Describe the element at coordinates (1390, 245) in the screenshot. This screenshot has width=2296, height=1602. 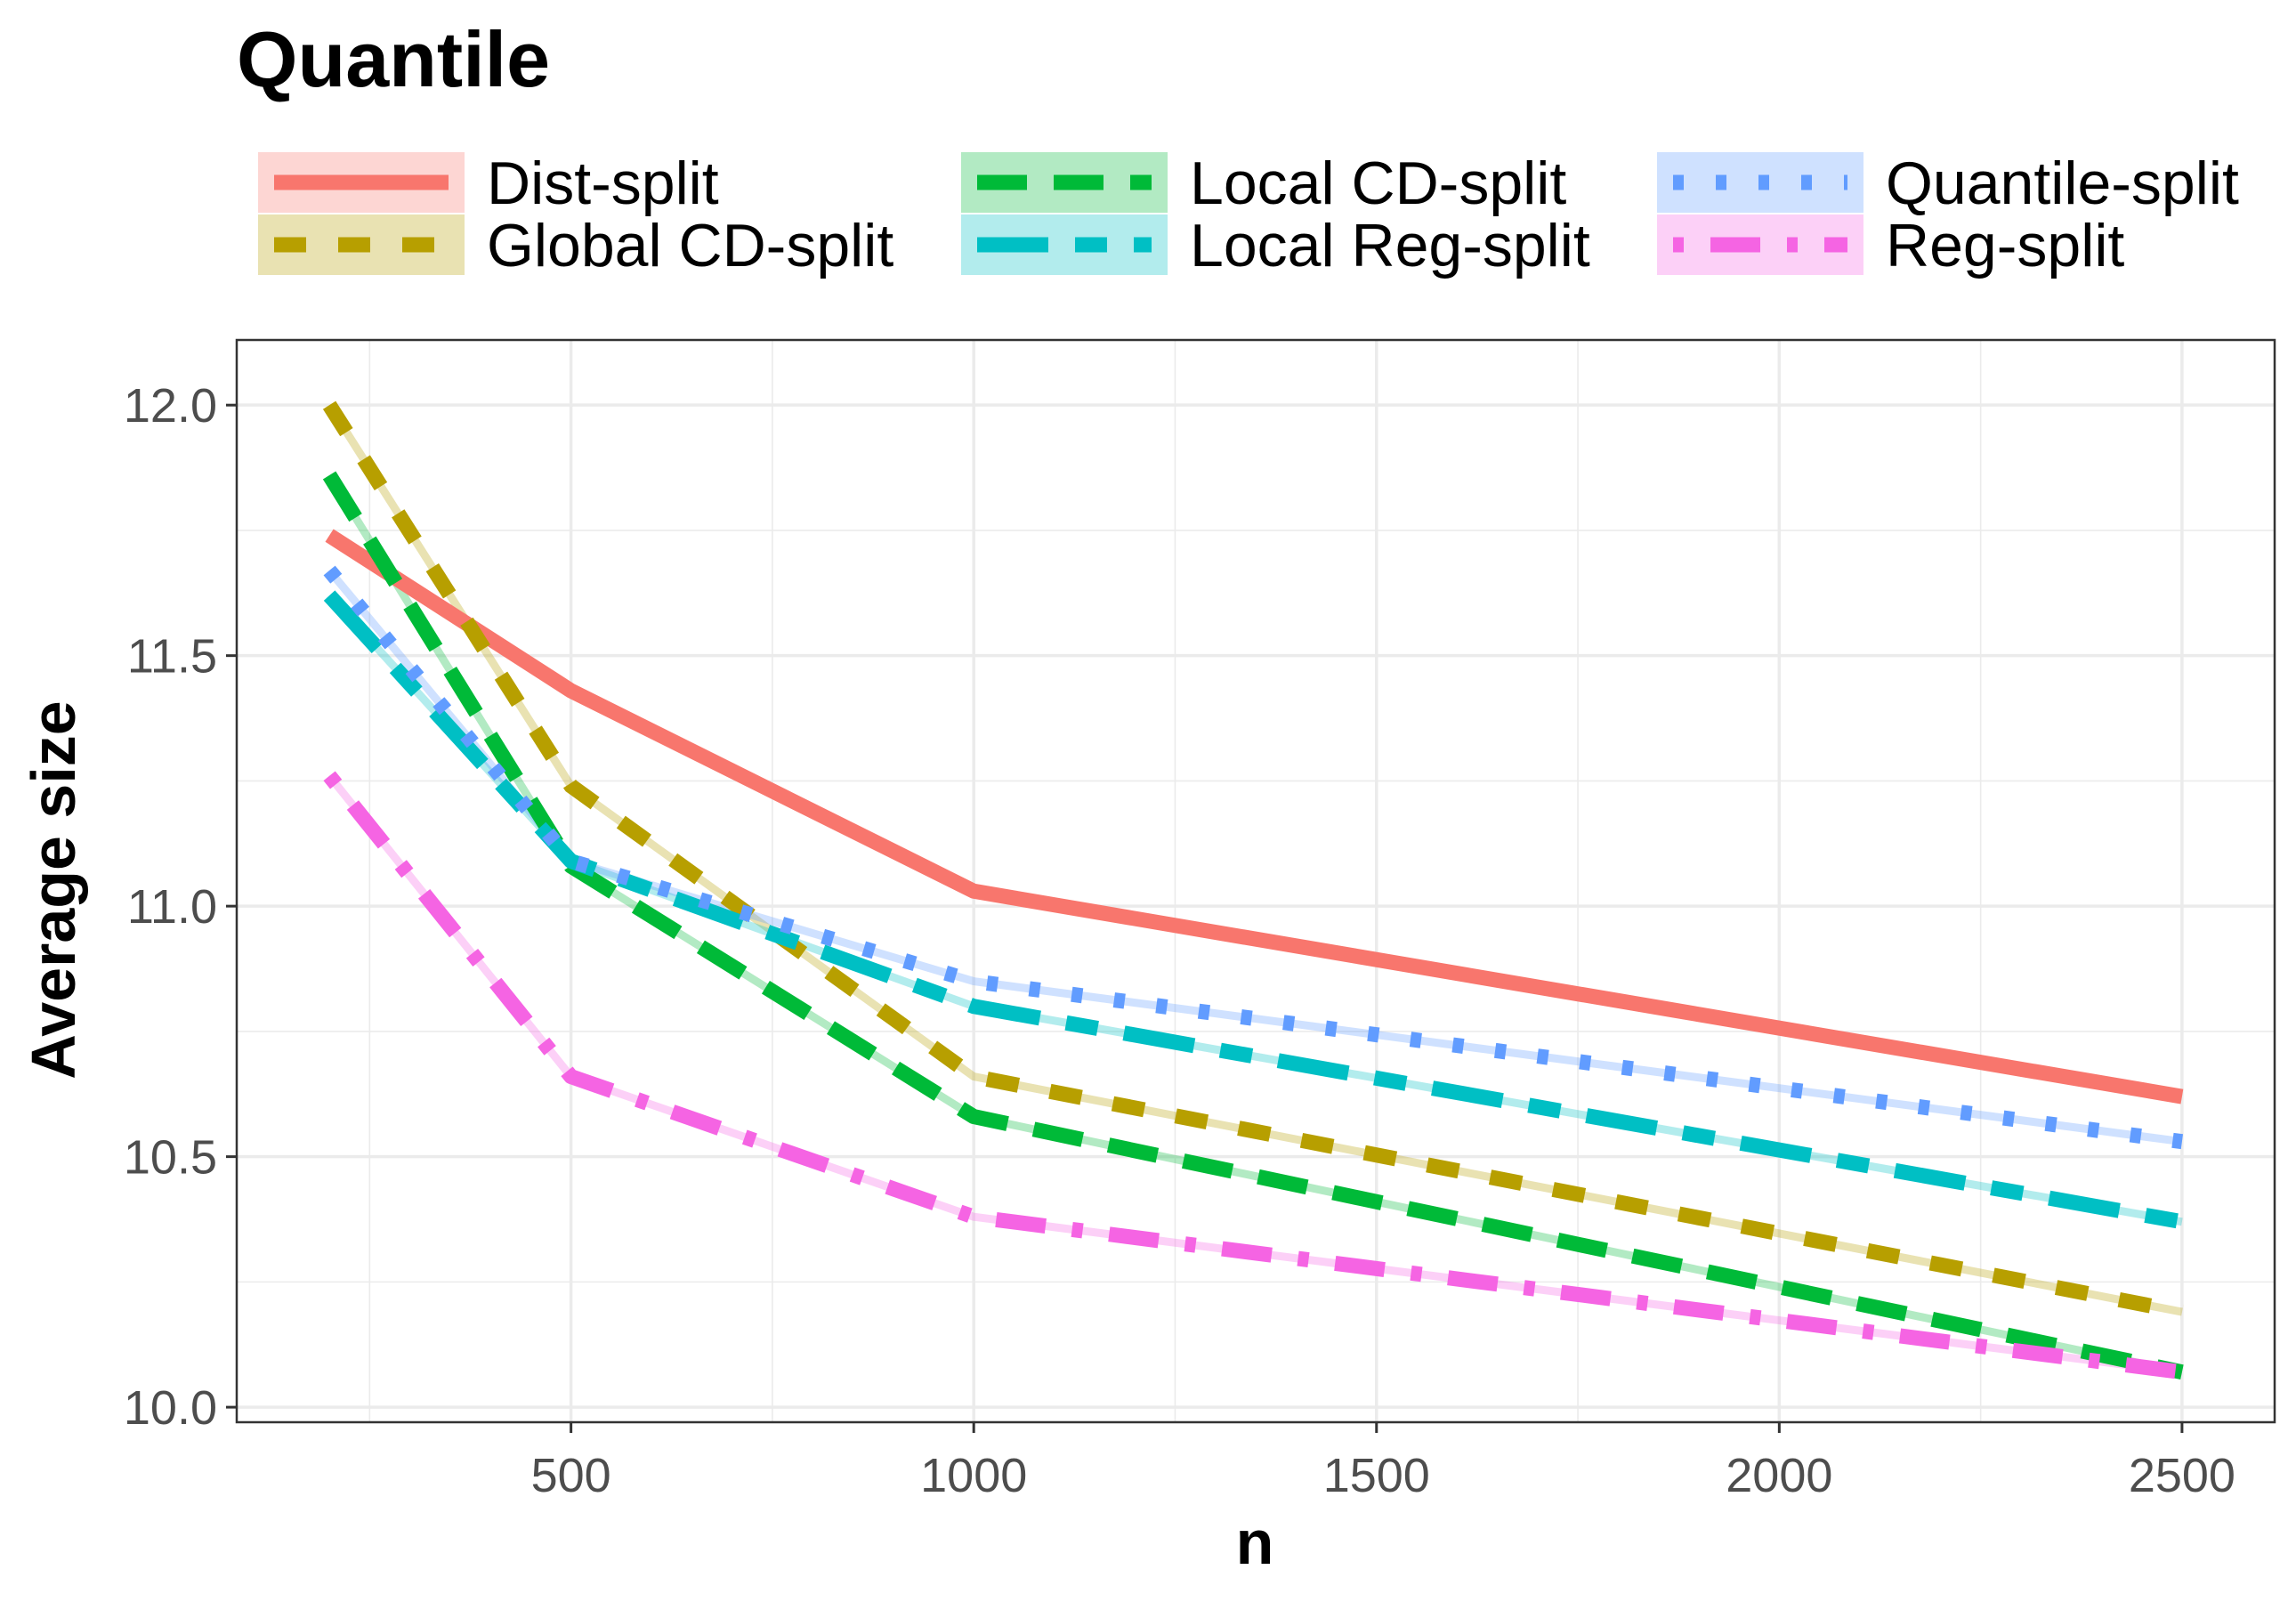
I see `legend-label: Local Reg-split` at that location.